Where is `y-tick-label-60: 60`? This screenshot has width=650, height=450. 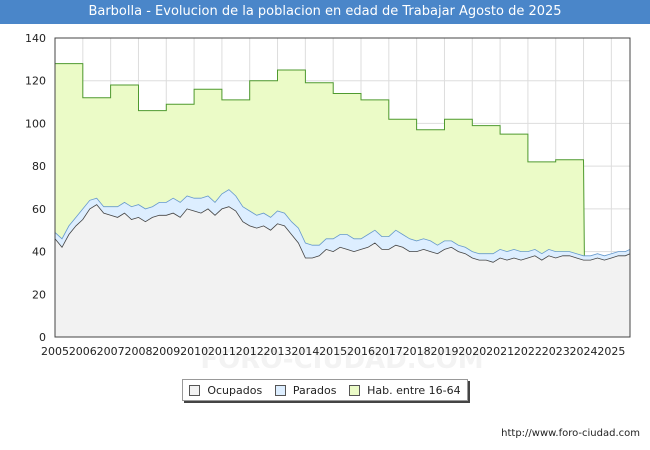
y-tick-label-60: 60 is located at coordinates (39, 209).